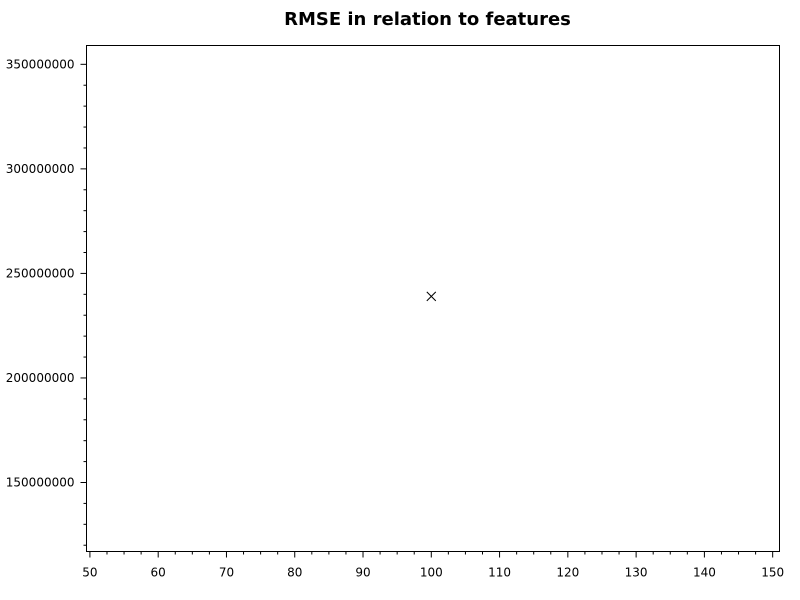 This screenshot has height=600, width=800. Describe the element at coordinates (158, 573) in the screenshot. I see `x-tick-label: 60` at that location.